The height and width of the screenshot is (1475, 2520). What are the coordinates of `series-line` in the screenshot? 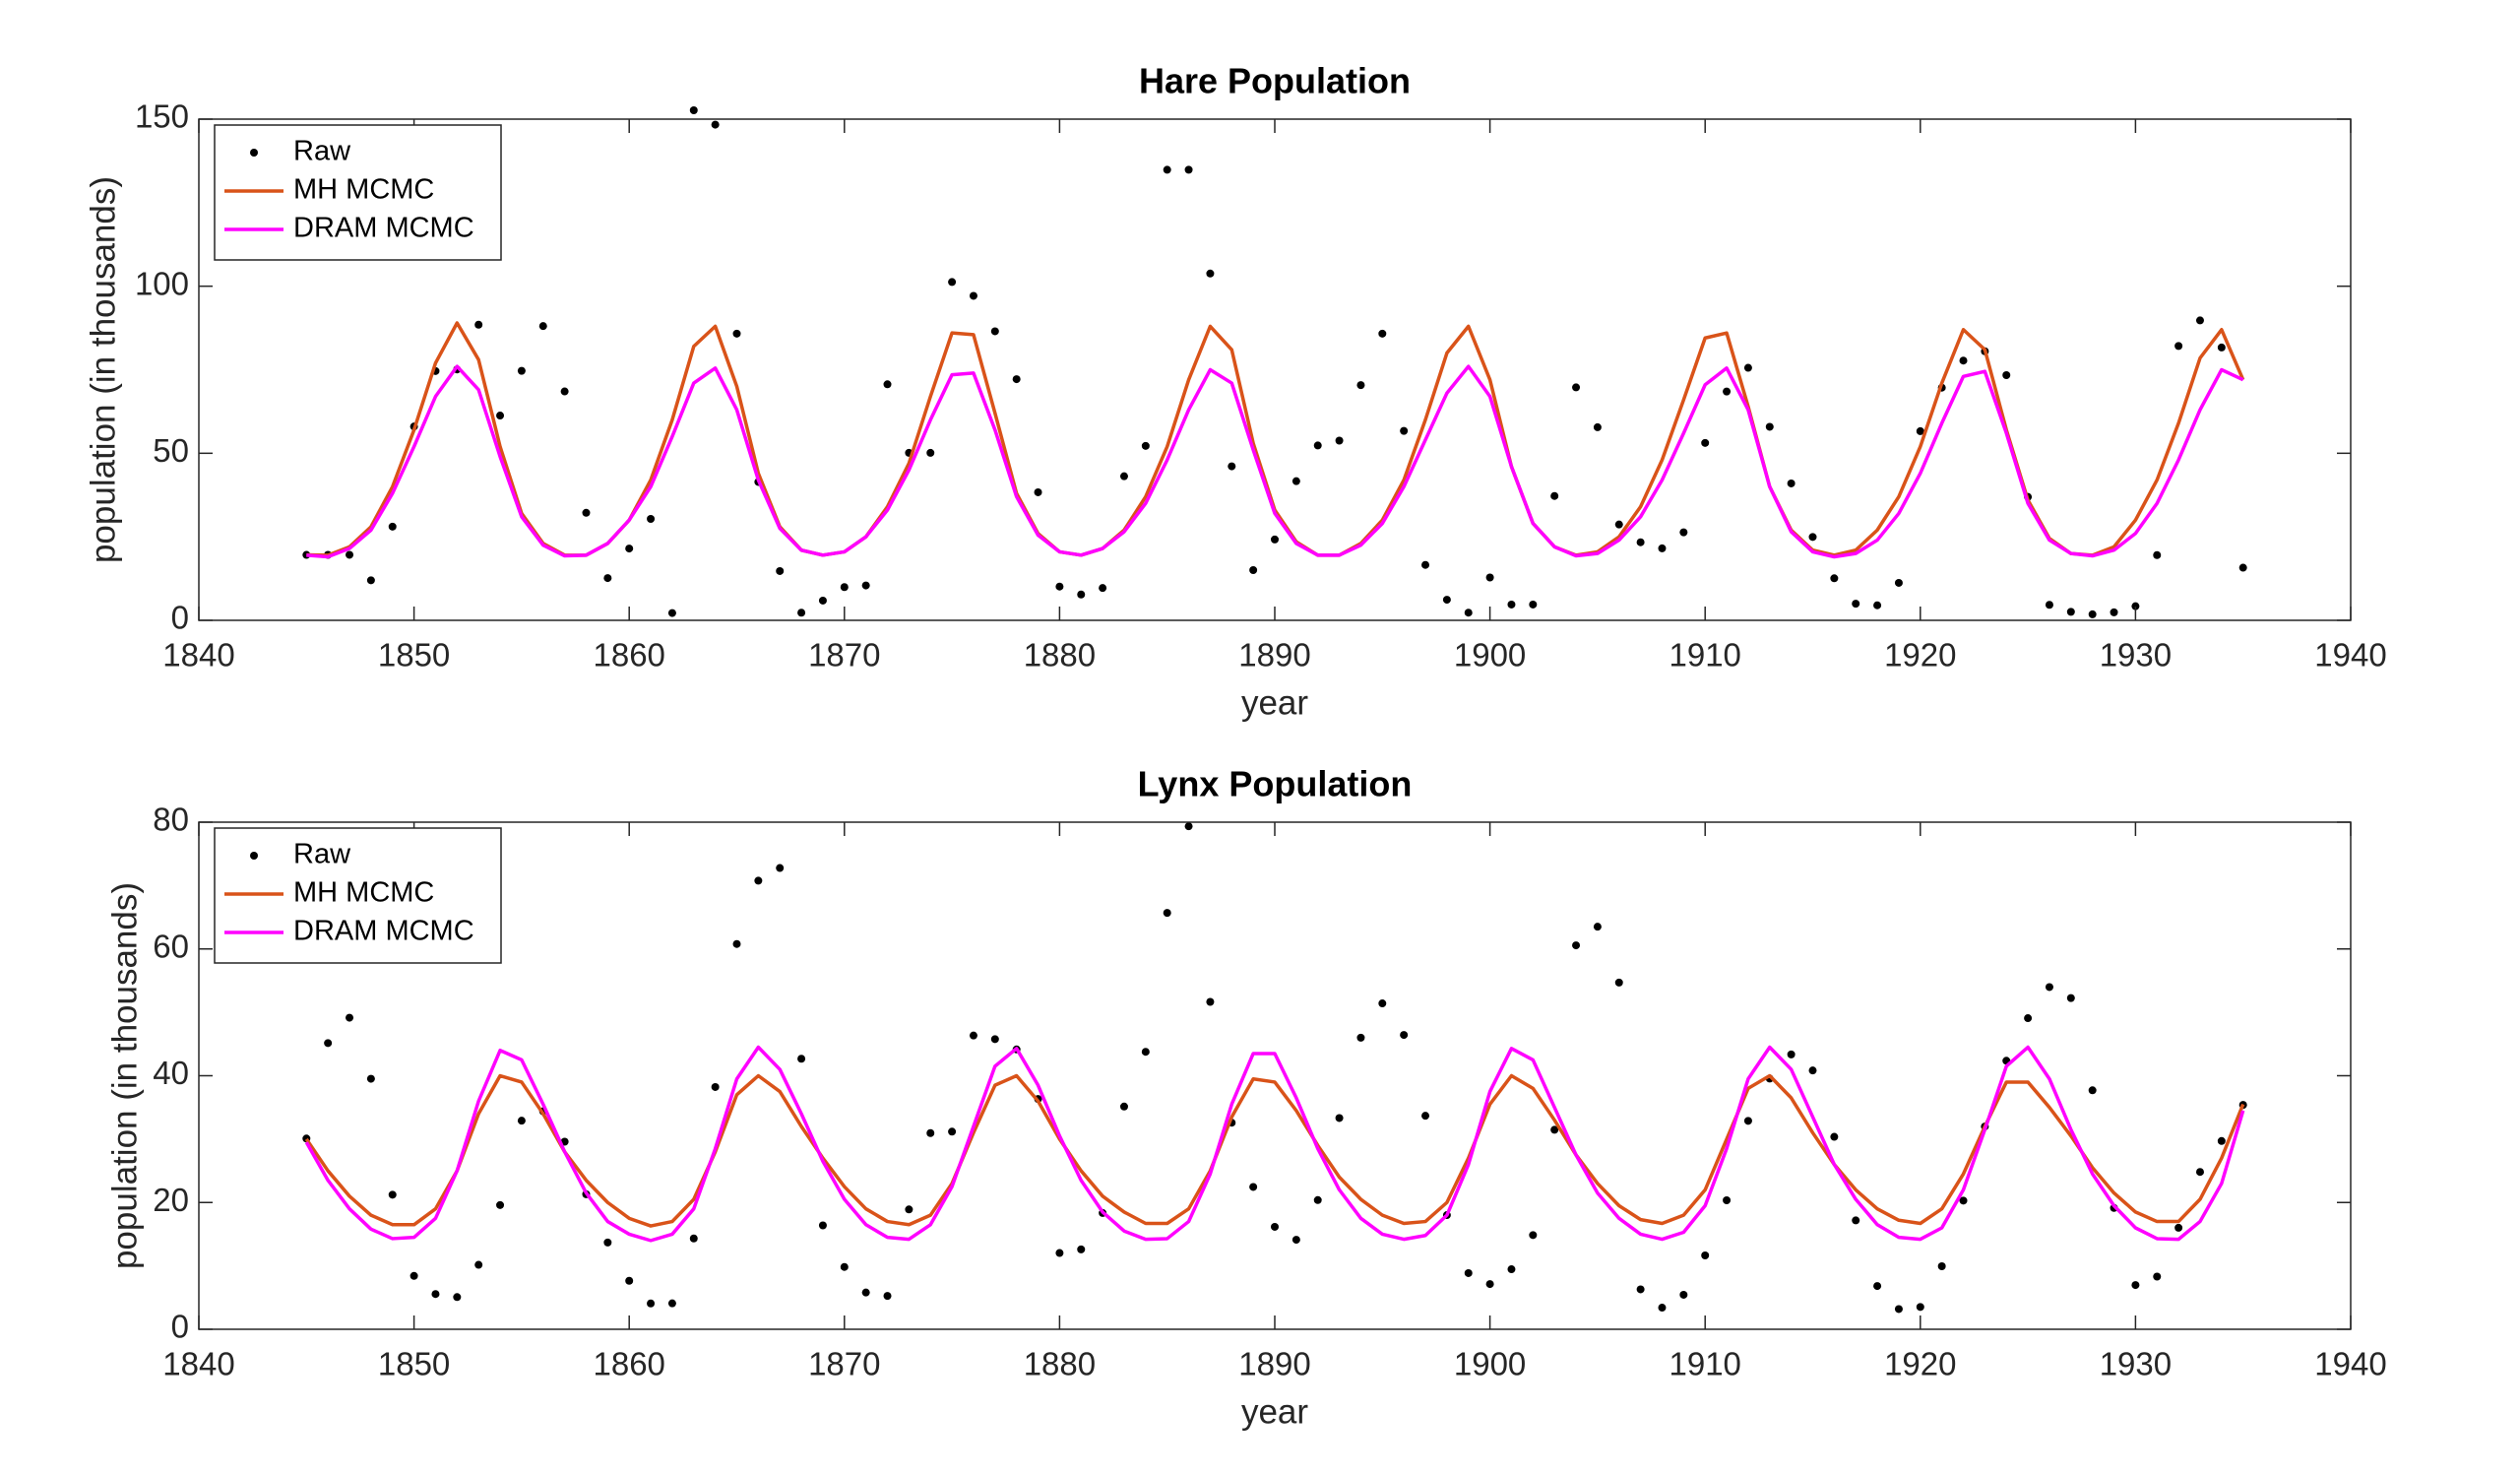 It's located at (1274, 1144).